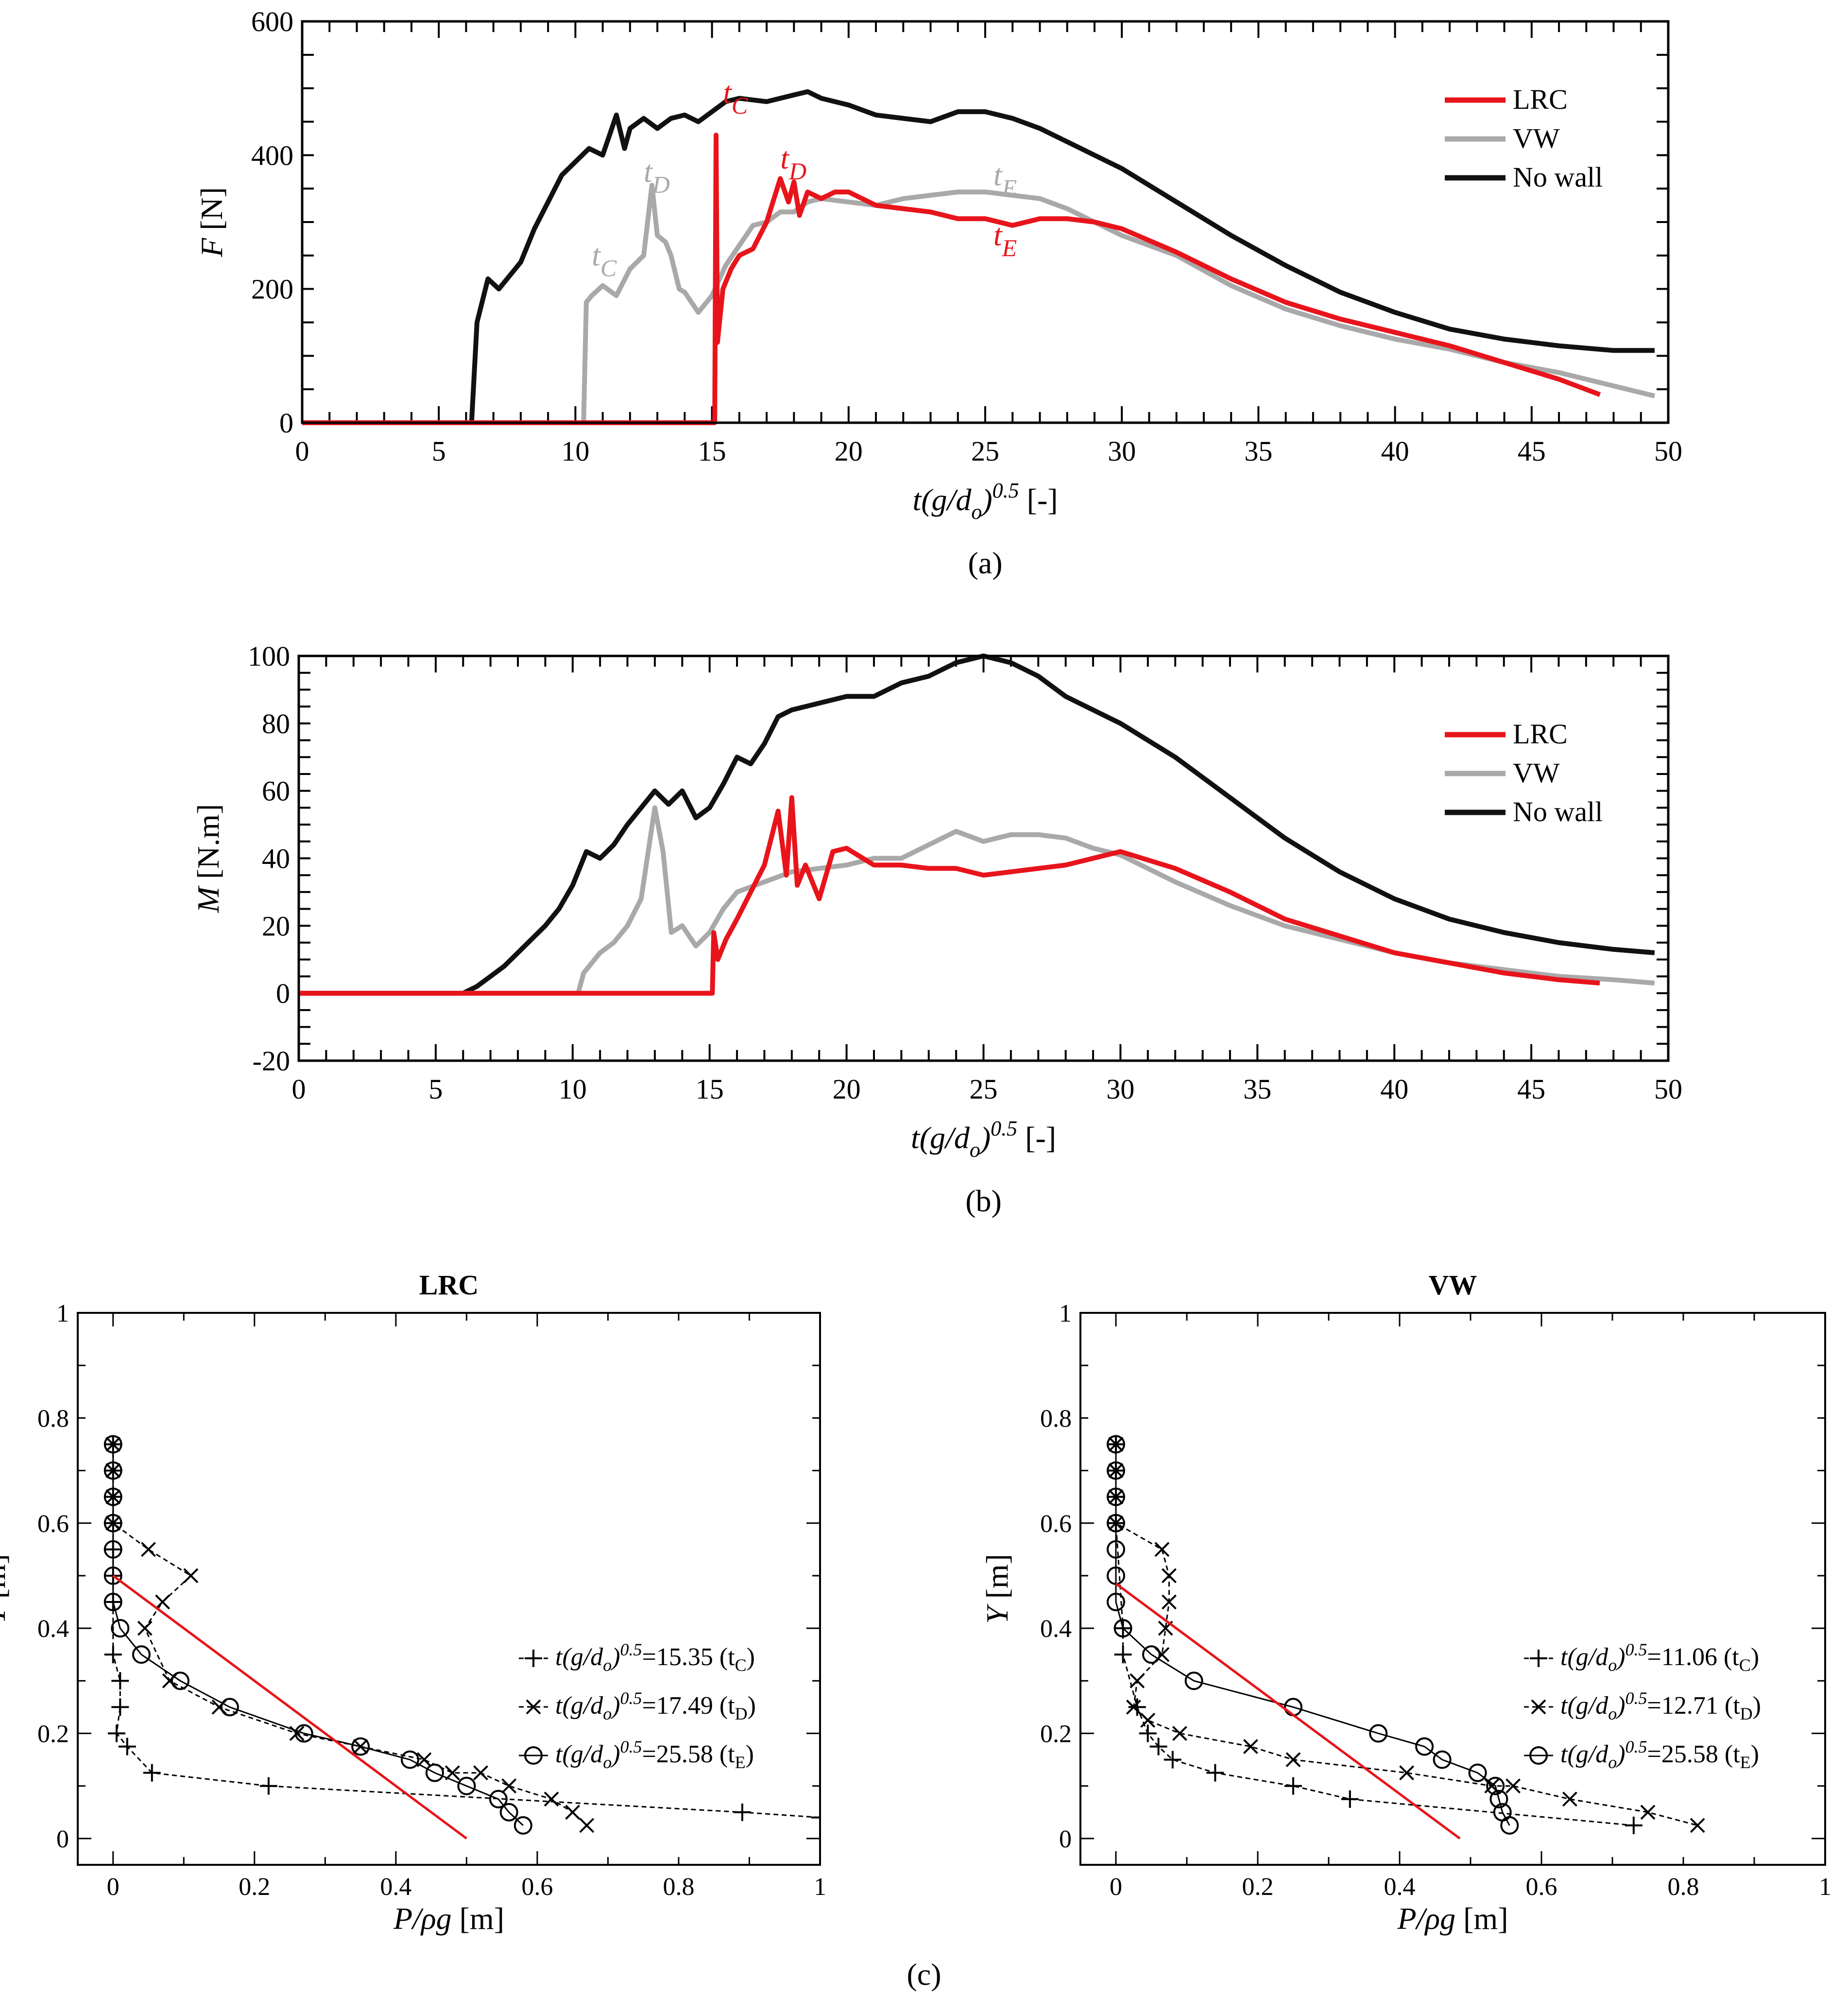  I want to click on x-tick-label: 10, so click(573, 1089).